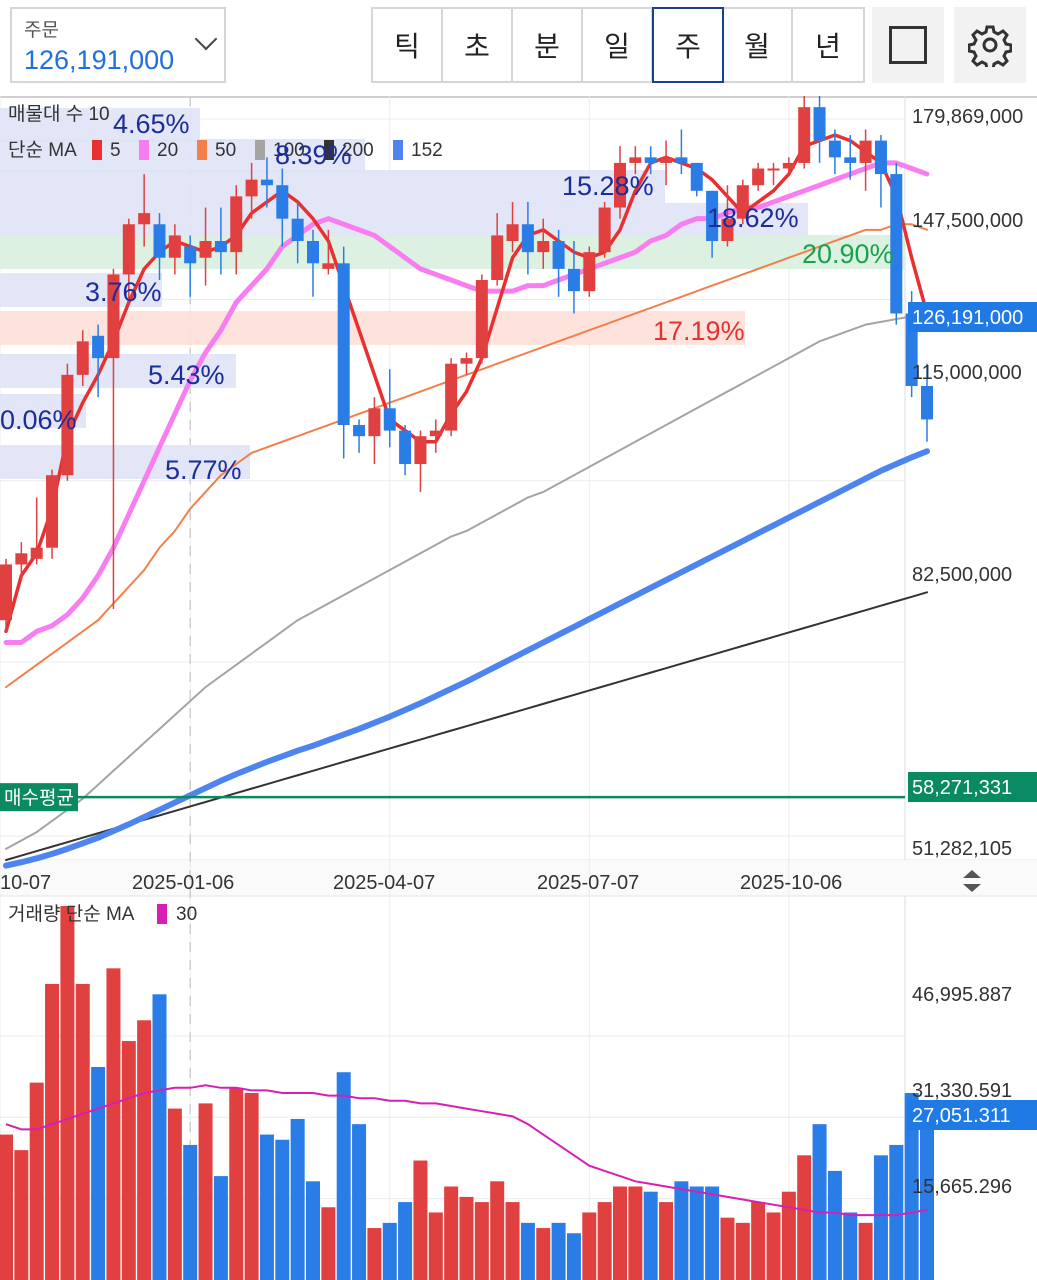 This screenshot has height=1280, width=1037. What do you see at coordinates (42, 150) in the screenshot?
I see `ma-legend-prefix: 단순 MA` at bounding box center [42, 150].